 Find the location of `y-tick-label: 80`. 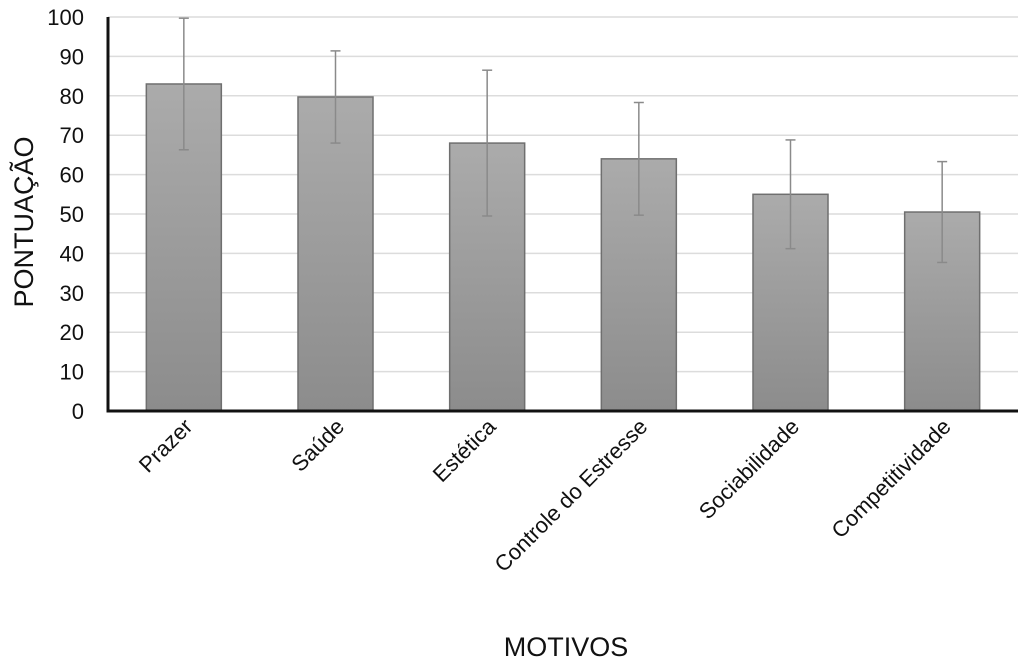

y-tick-label: 80 is located at coordinates (72, 96).